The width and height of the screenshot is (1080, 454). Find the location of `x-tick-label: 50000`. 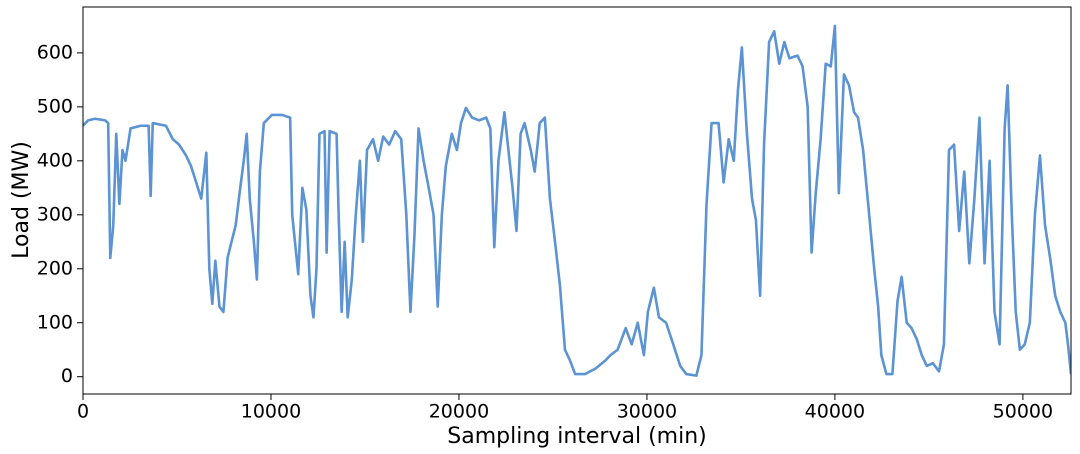

x-tick-label: 50000 is located at coordinates (1023, 412).